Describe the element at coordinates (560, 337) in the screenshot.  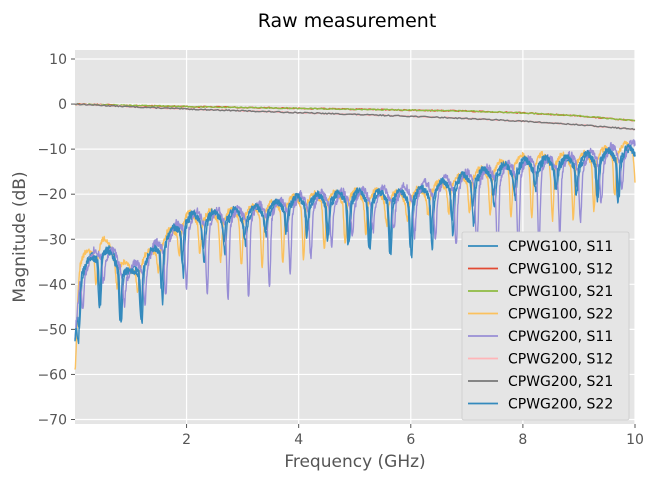
I see `legend-label: CPWG200, S11` at that location.